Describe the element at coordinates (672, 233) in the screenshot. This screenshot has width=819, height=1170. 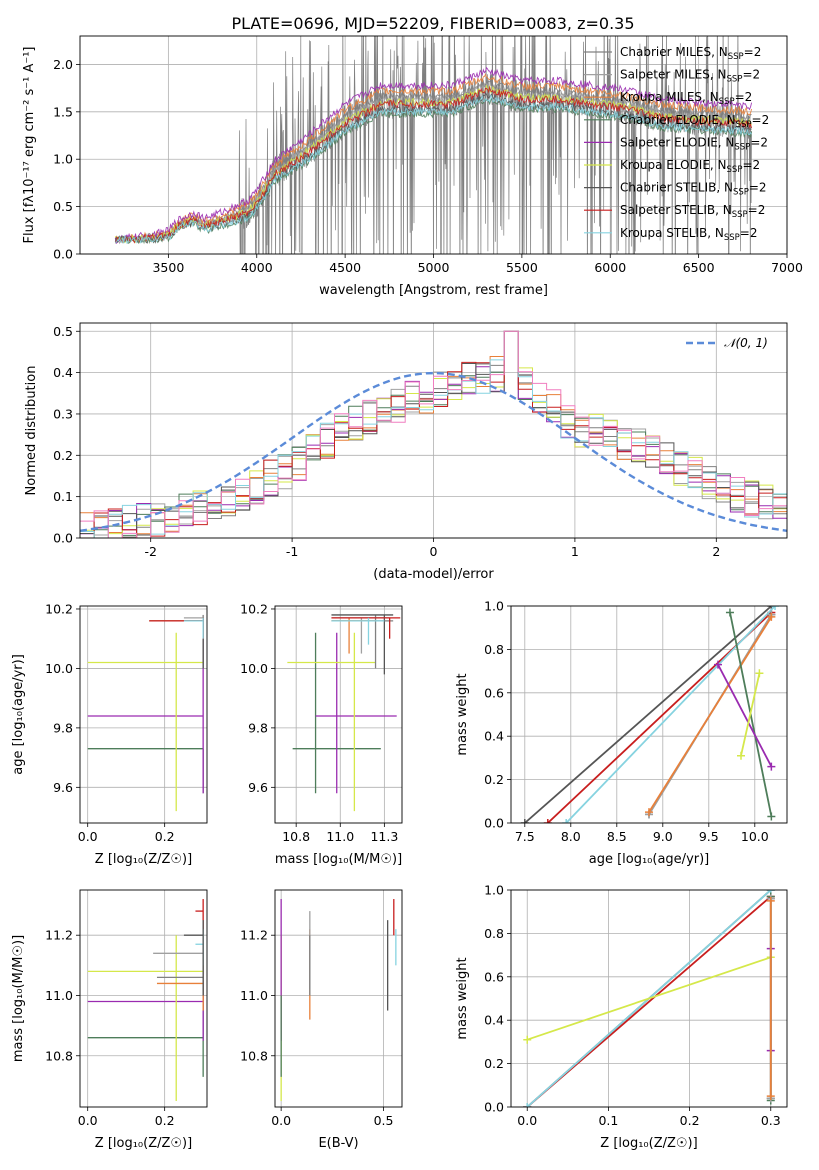
I see `legend-label: Kroupa STELIB, N` at that location.